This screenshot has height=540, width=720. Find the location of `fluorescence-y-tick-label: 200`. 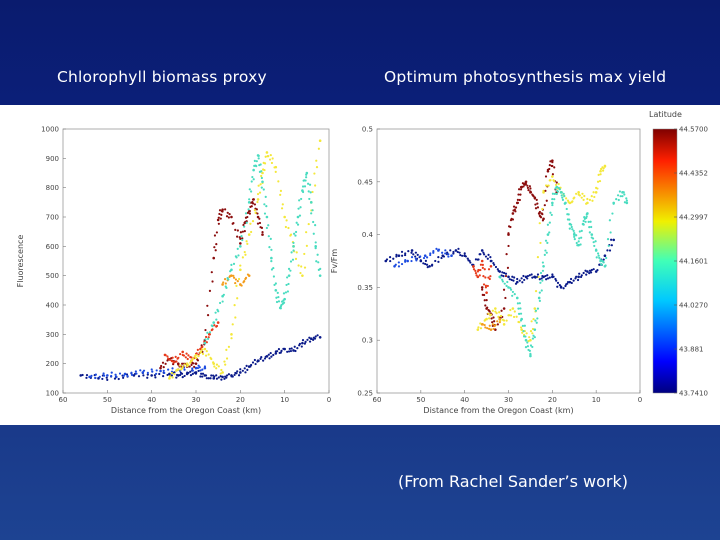

fluorescence-y-tick-label: 200 is located at coordinates (52, 364).